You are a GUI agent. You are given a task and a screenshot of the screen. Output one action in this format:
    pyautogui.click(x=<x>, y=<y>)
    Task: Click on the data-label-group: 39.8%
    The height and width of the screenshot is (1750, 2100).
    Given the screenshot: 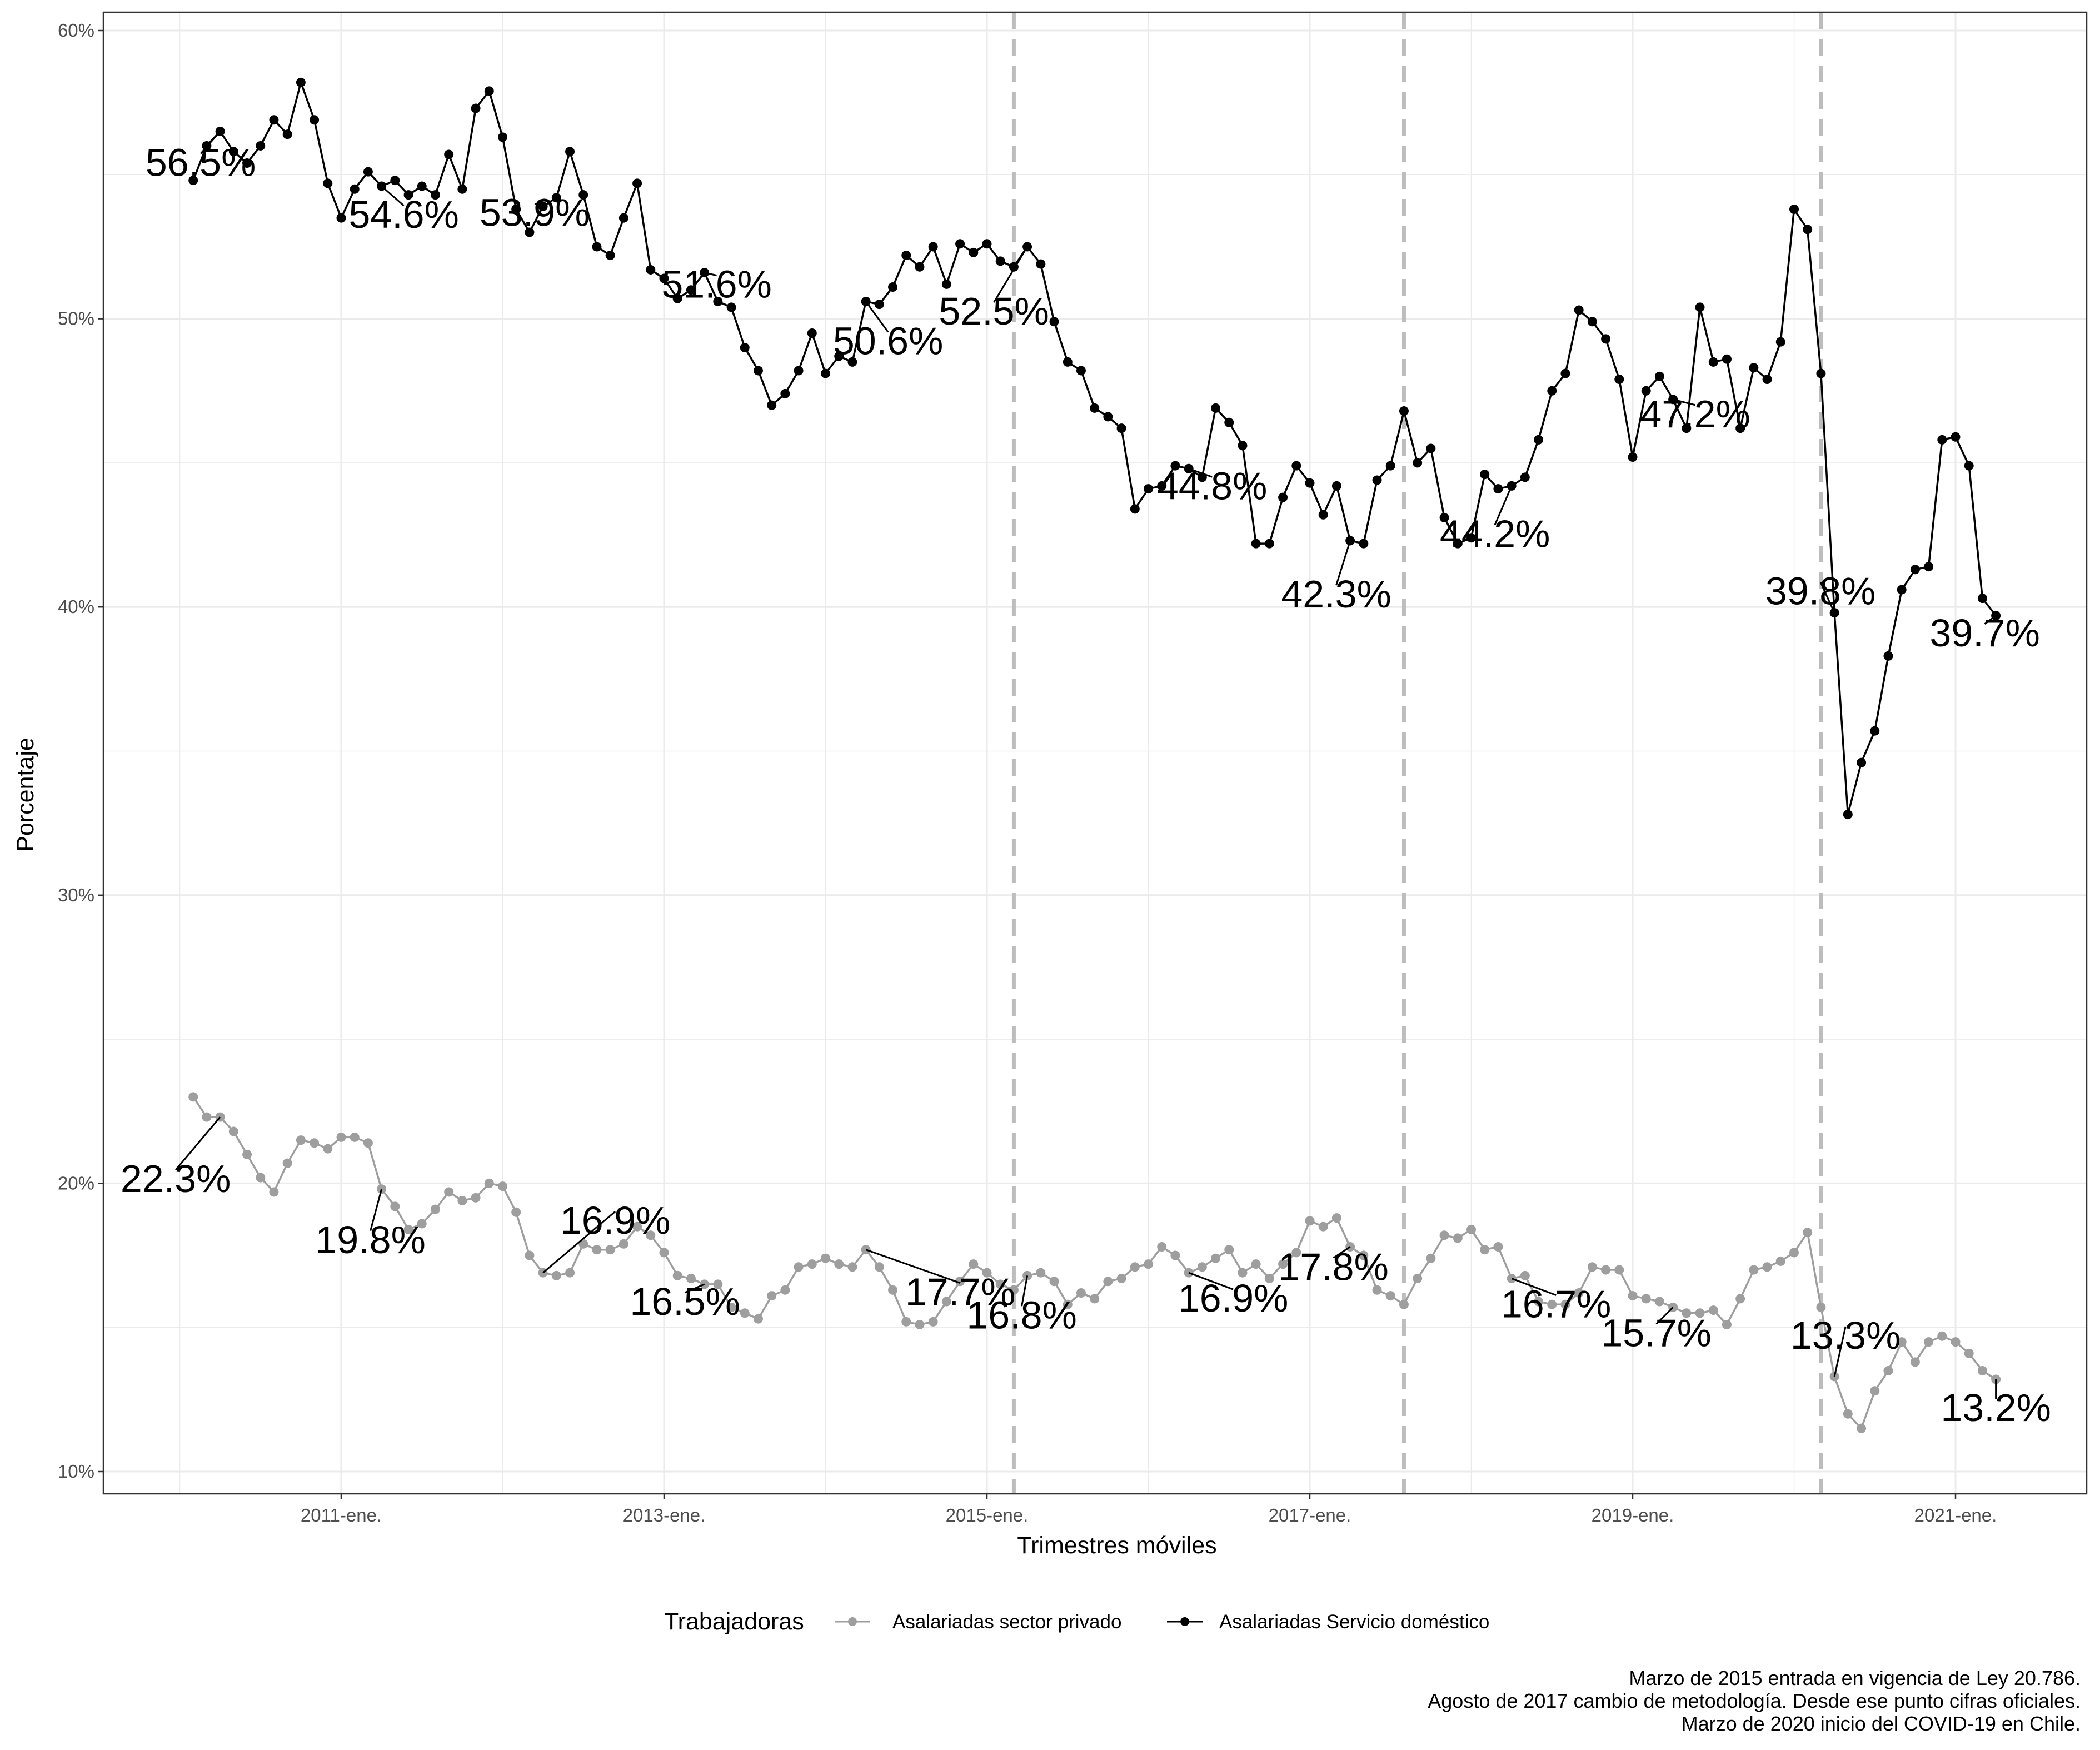 What is the action you would take?
    pyautogui.click(x=1820, y=592)
    